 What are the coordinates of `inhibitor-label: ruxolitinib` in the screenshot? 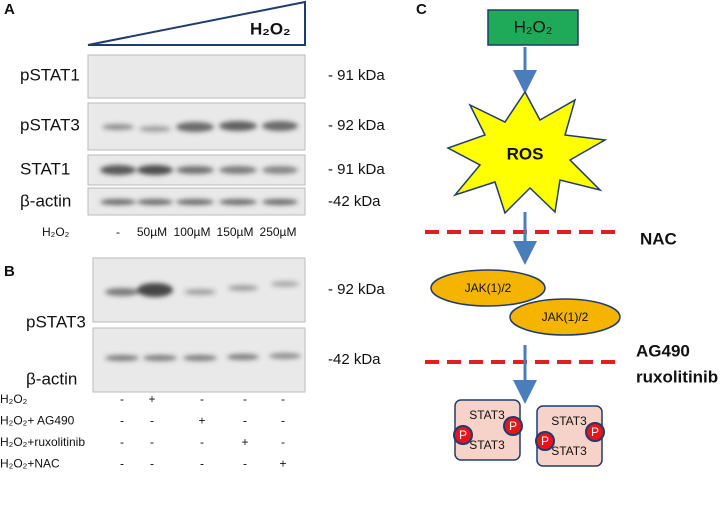 It's located at (677, 376).